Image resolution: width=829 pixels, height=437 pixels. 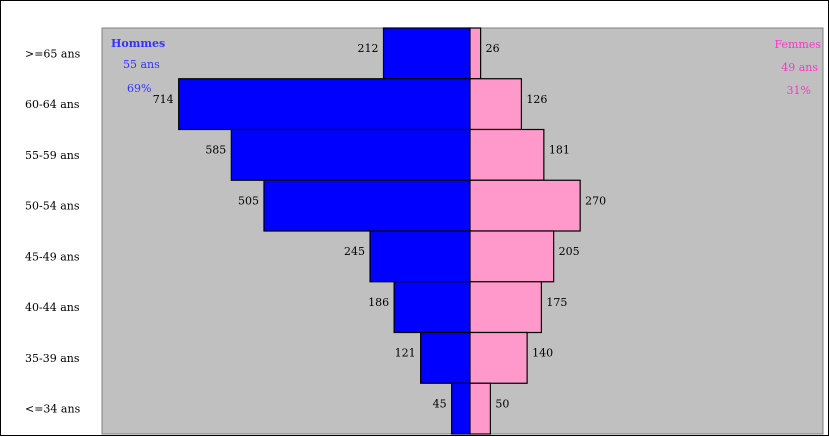 What do you see at coordinates (556, 302) in the screenshot?
I see `value-label-femmes: 175` at bounding box center [556, 302].